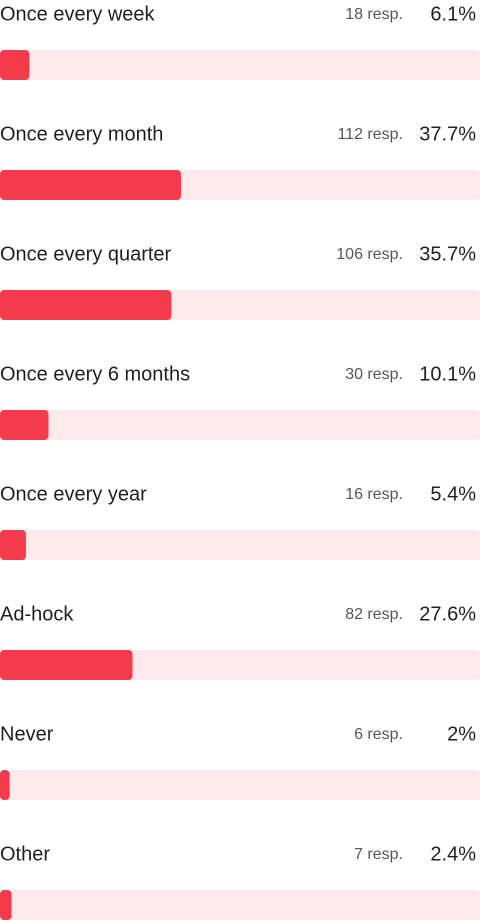 This screenshot has width=480, height=920. Describe the element at coordinates (453, 14) in the screenshot. I see `percent-label: 6.1%` at that location.